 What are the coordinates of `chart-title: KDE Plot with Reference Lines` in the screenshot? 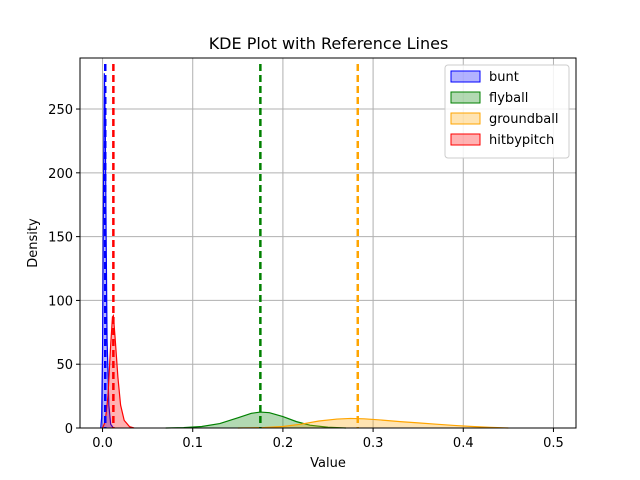 It's located at (329, 43).